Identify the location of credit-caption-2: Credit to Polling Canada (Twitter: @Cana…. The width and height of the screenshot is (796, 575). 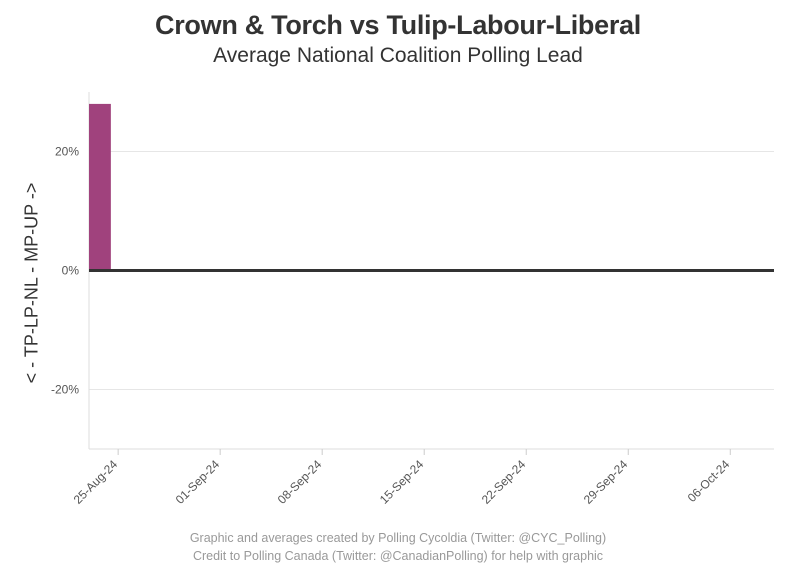
(398, 556).